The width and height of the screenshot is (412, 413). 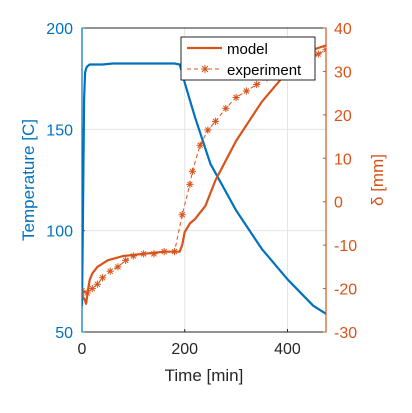 I want to click on y-right-tick-label: -30, so click(x=345, y=333).